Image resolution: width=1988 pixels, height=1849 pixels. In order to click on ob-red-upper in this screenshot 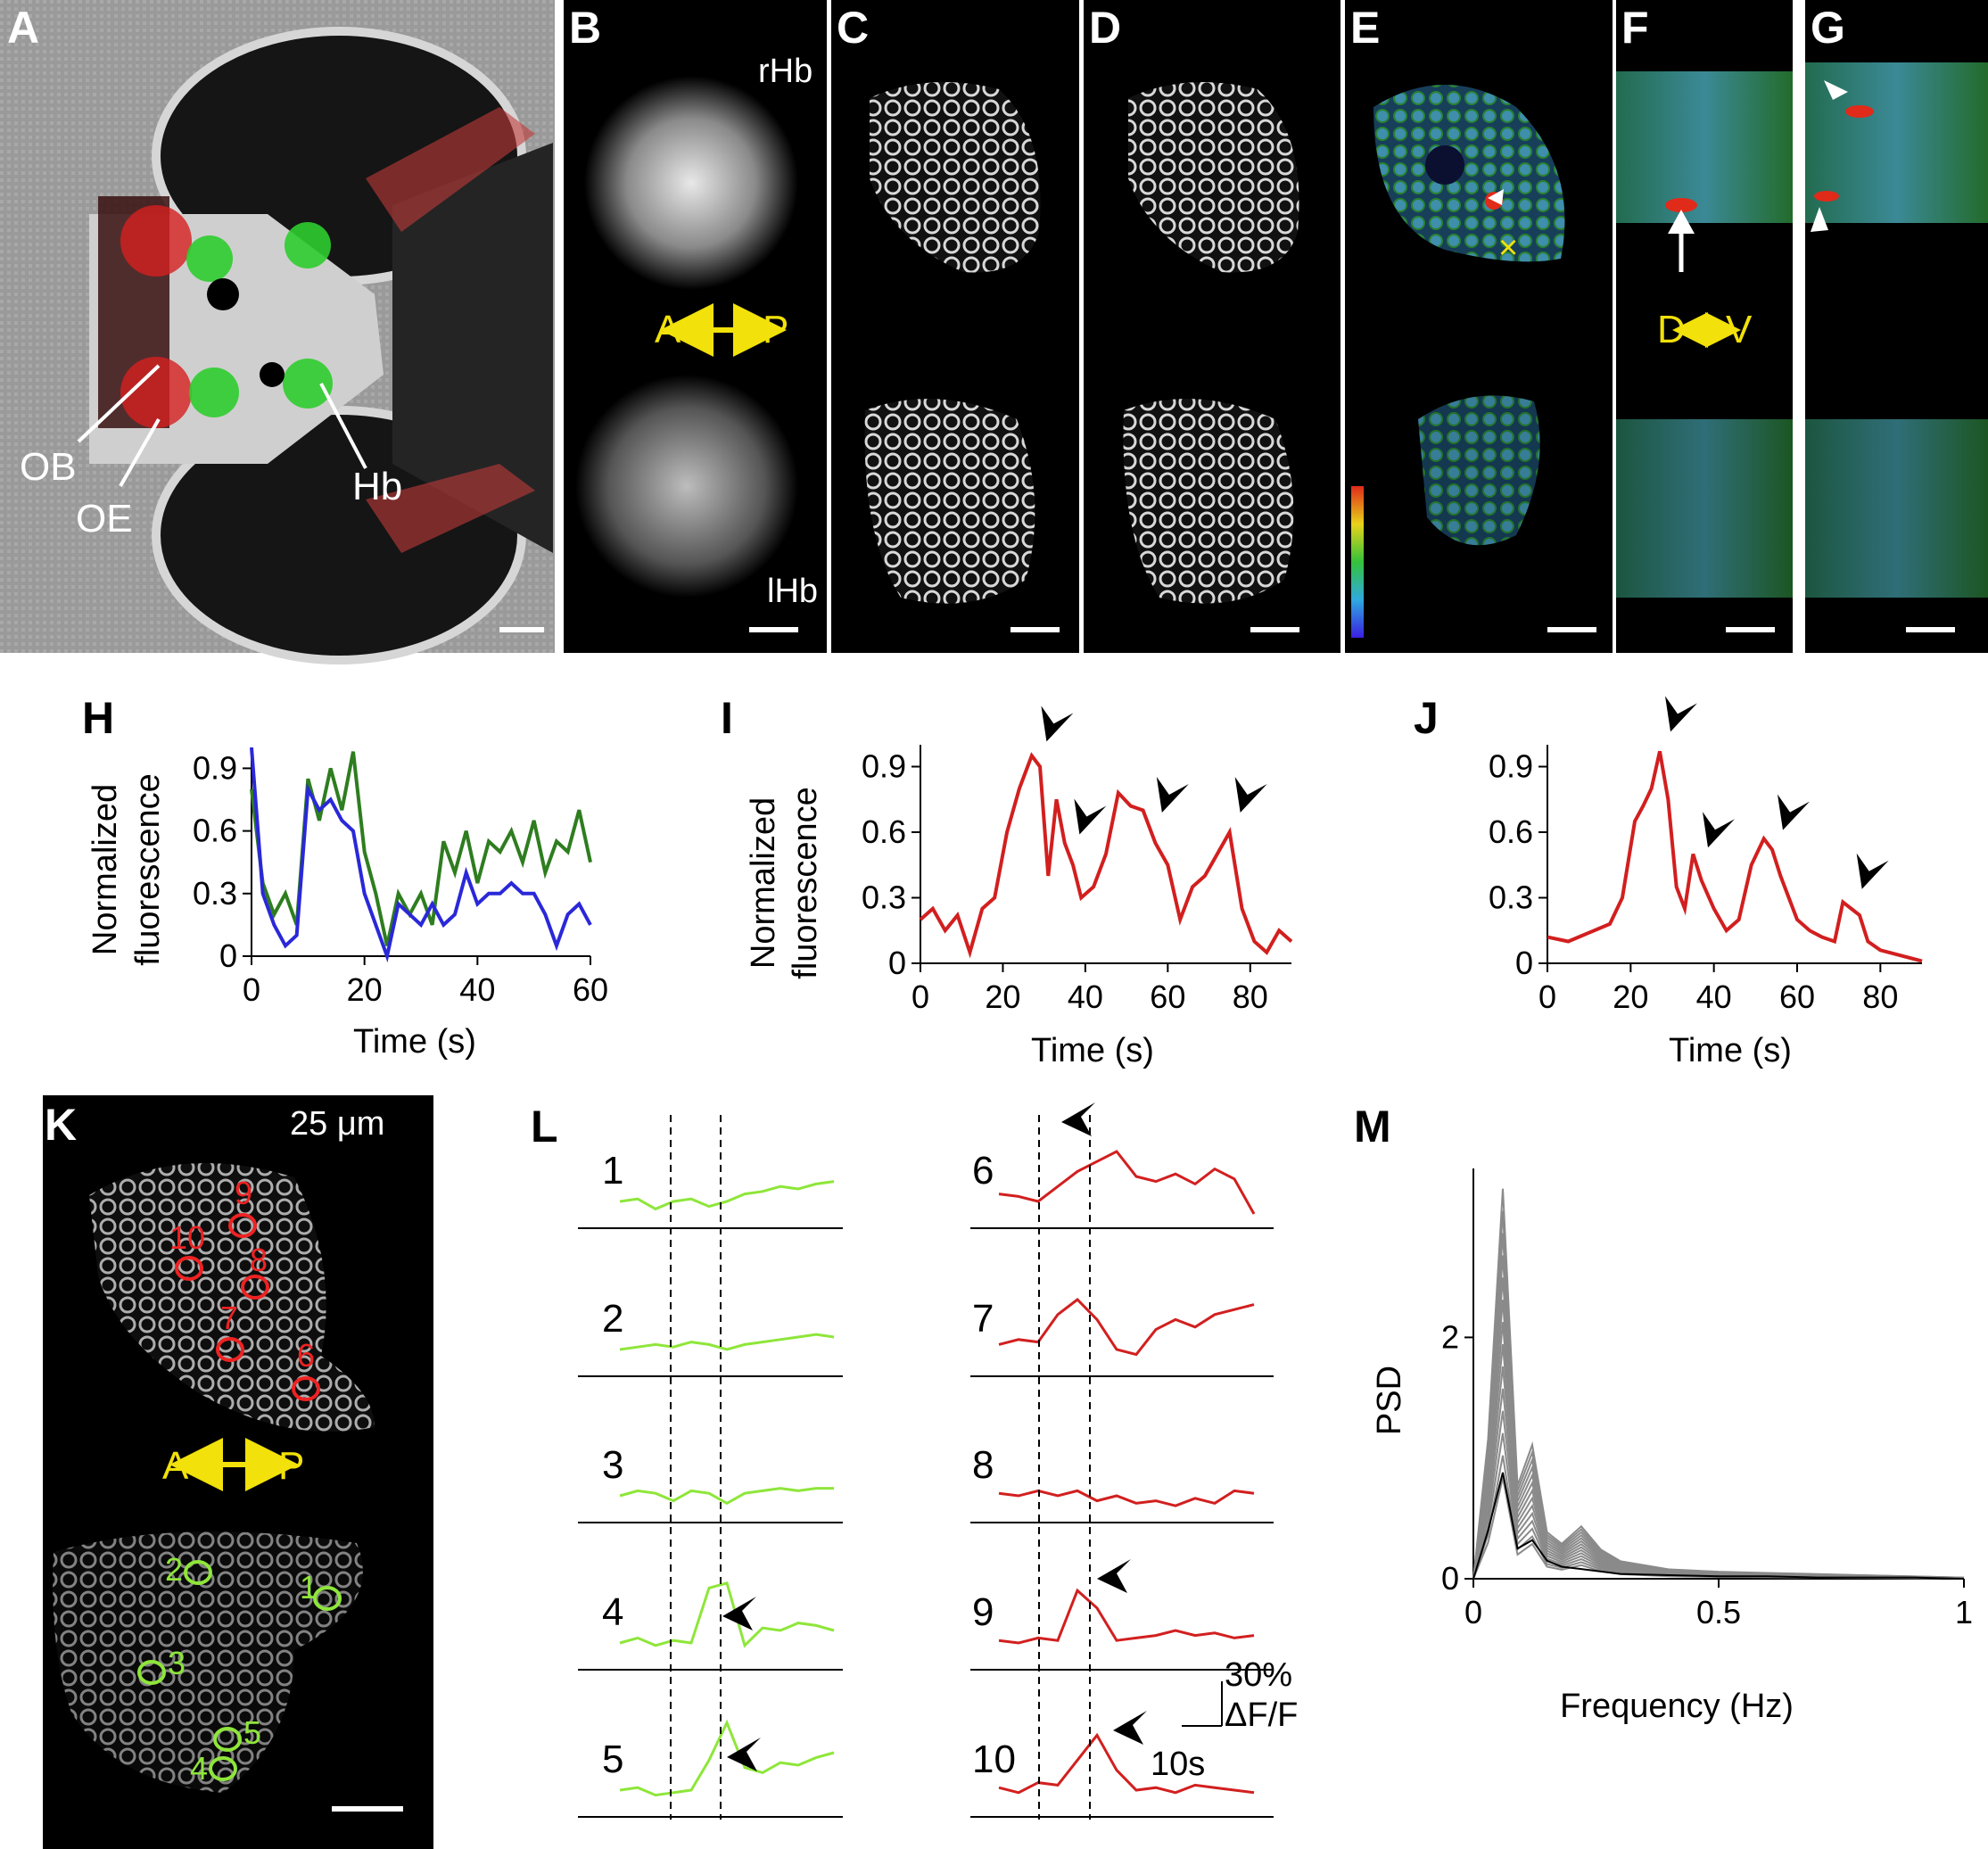, I will do `click(156, 241)`.